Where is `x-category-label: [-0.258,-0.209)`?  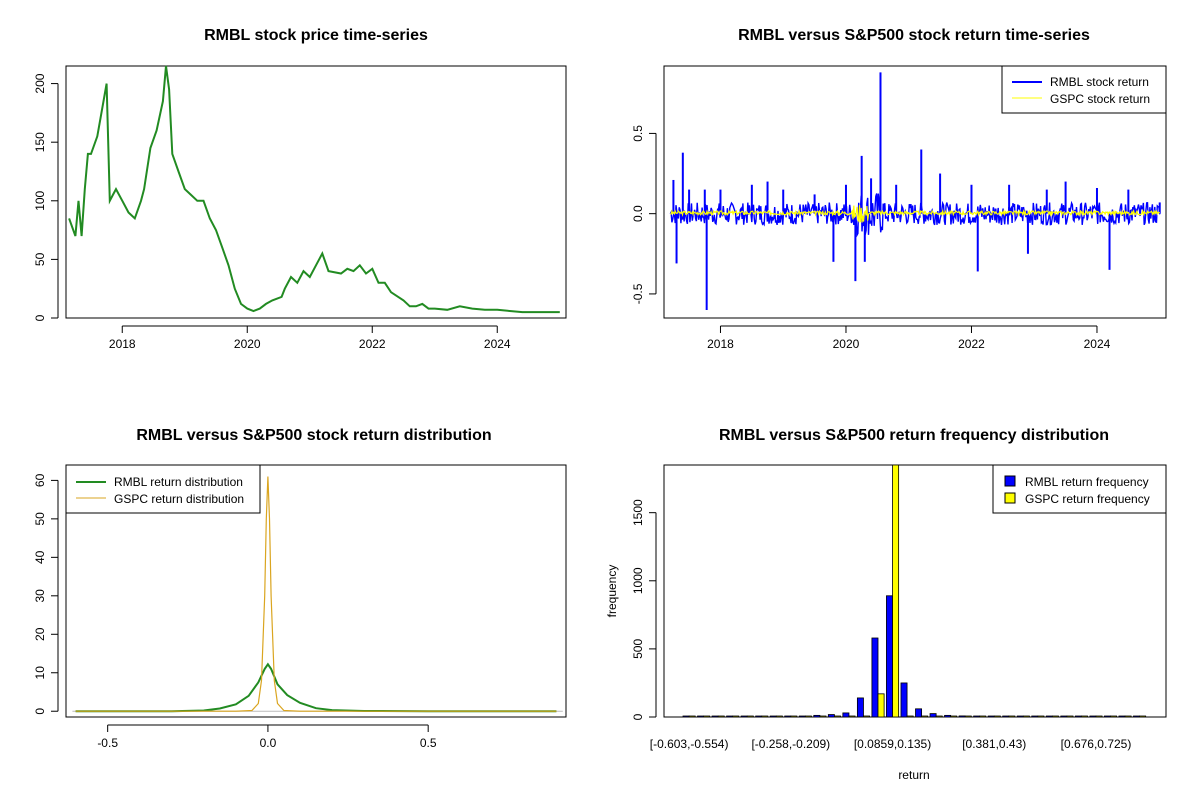
x-category-label: [-0.258,-0.209) is located at coordinates (790, 744).